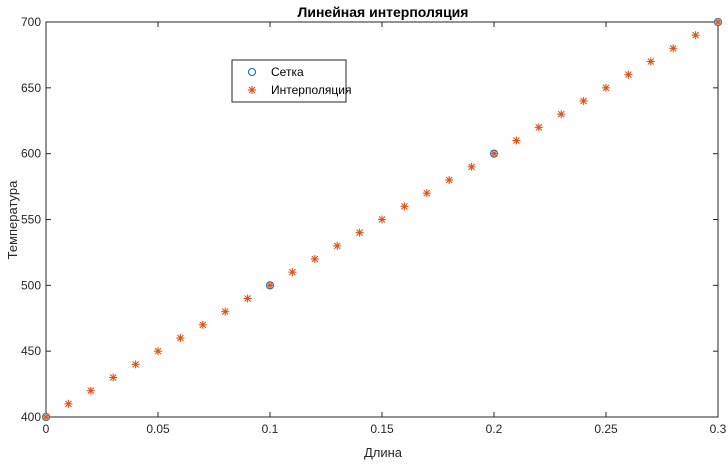 This screenshot has width=728, height=465. Describe the element at coordinates (12, 220) in the screenshot. I see `y-axis-label: Температура` at that location.